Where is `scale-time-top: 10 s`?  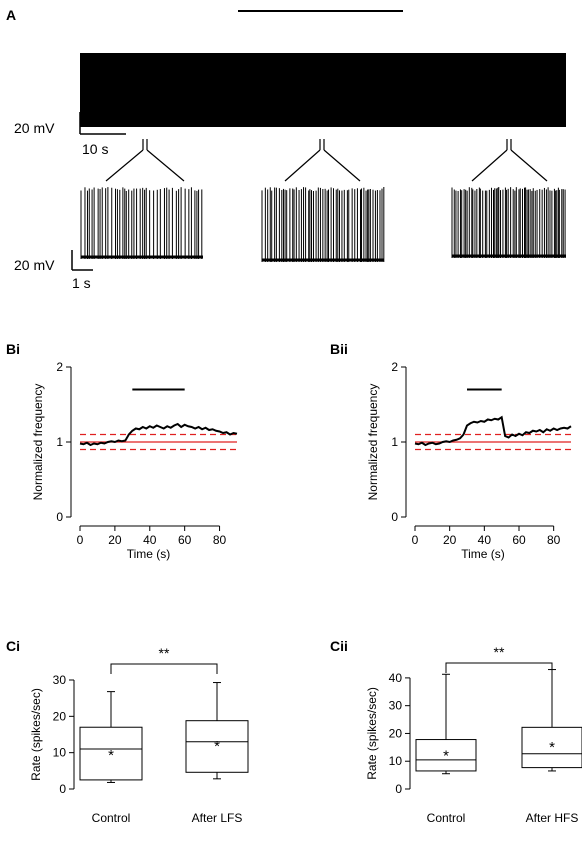
scale-time-top: 10 s is located at coordinates (95, 149).